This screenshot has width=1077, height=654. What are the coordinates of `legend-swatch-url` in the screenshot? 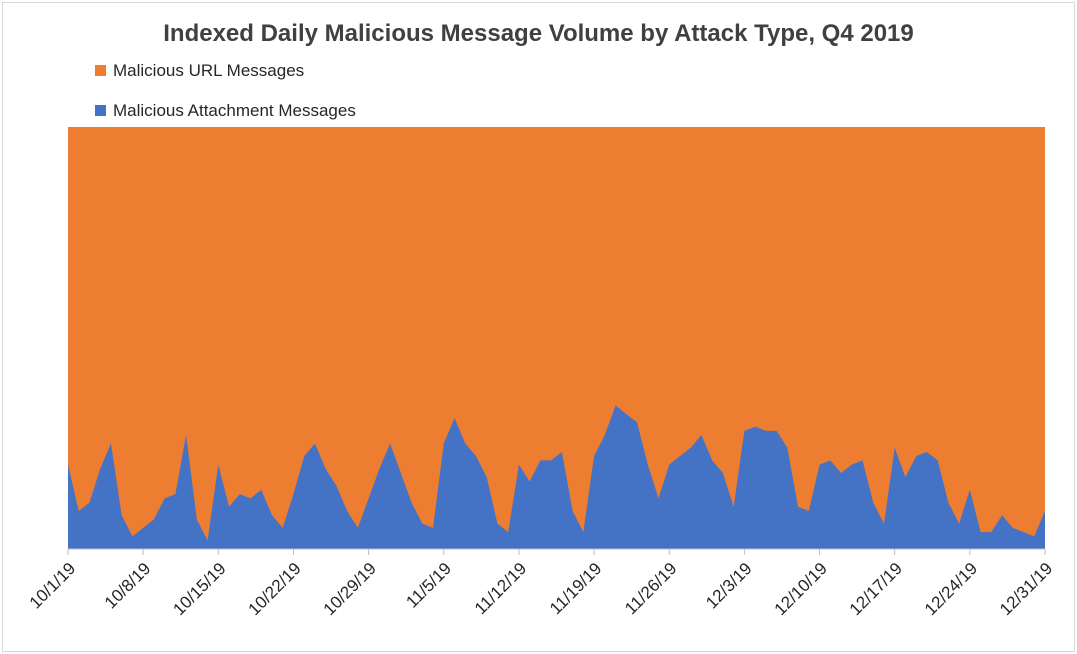 It's located at (100, 70).